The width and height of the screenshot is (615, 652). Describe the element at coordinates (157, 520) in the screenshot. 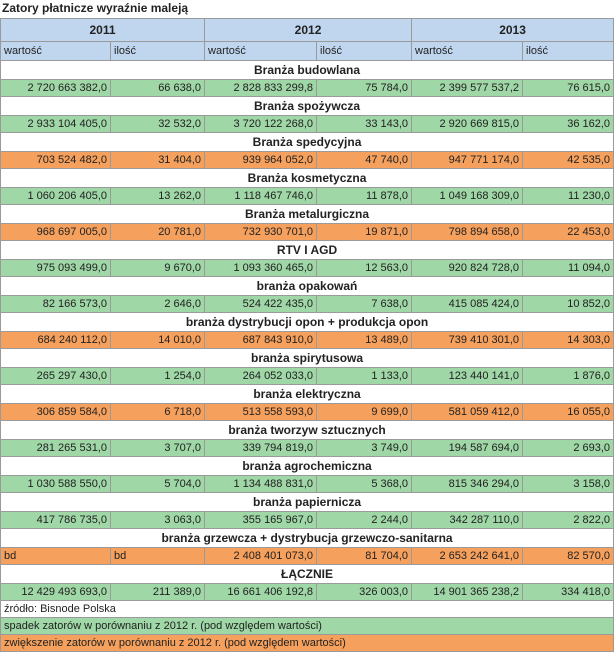

I see `table-cell: 3 063,0` at that location.